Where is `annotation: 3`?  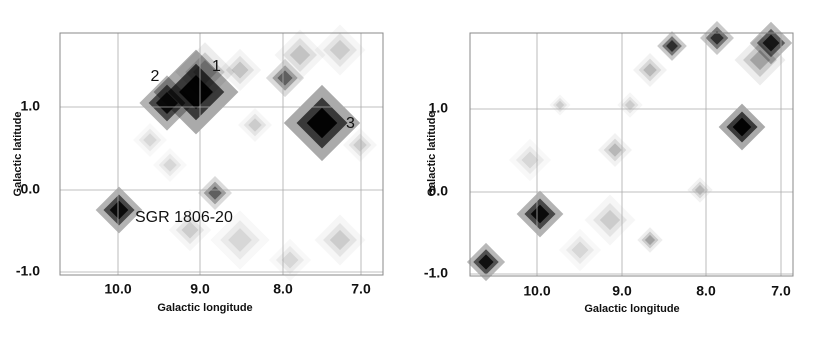 annotation: 3 is located at coordinates (350, 123).